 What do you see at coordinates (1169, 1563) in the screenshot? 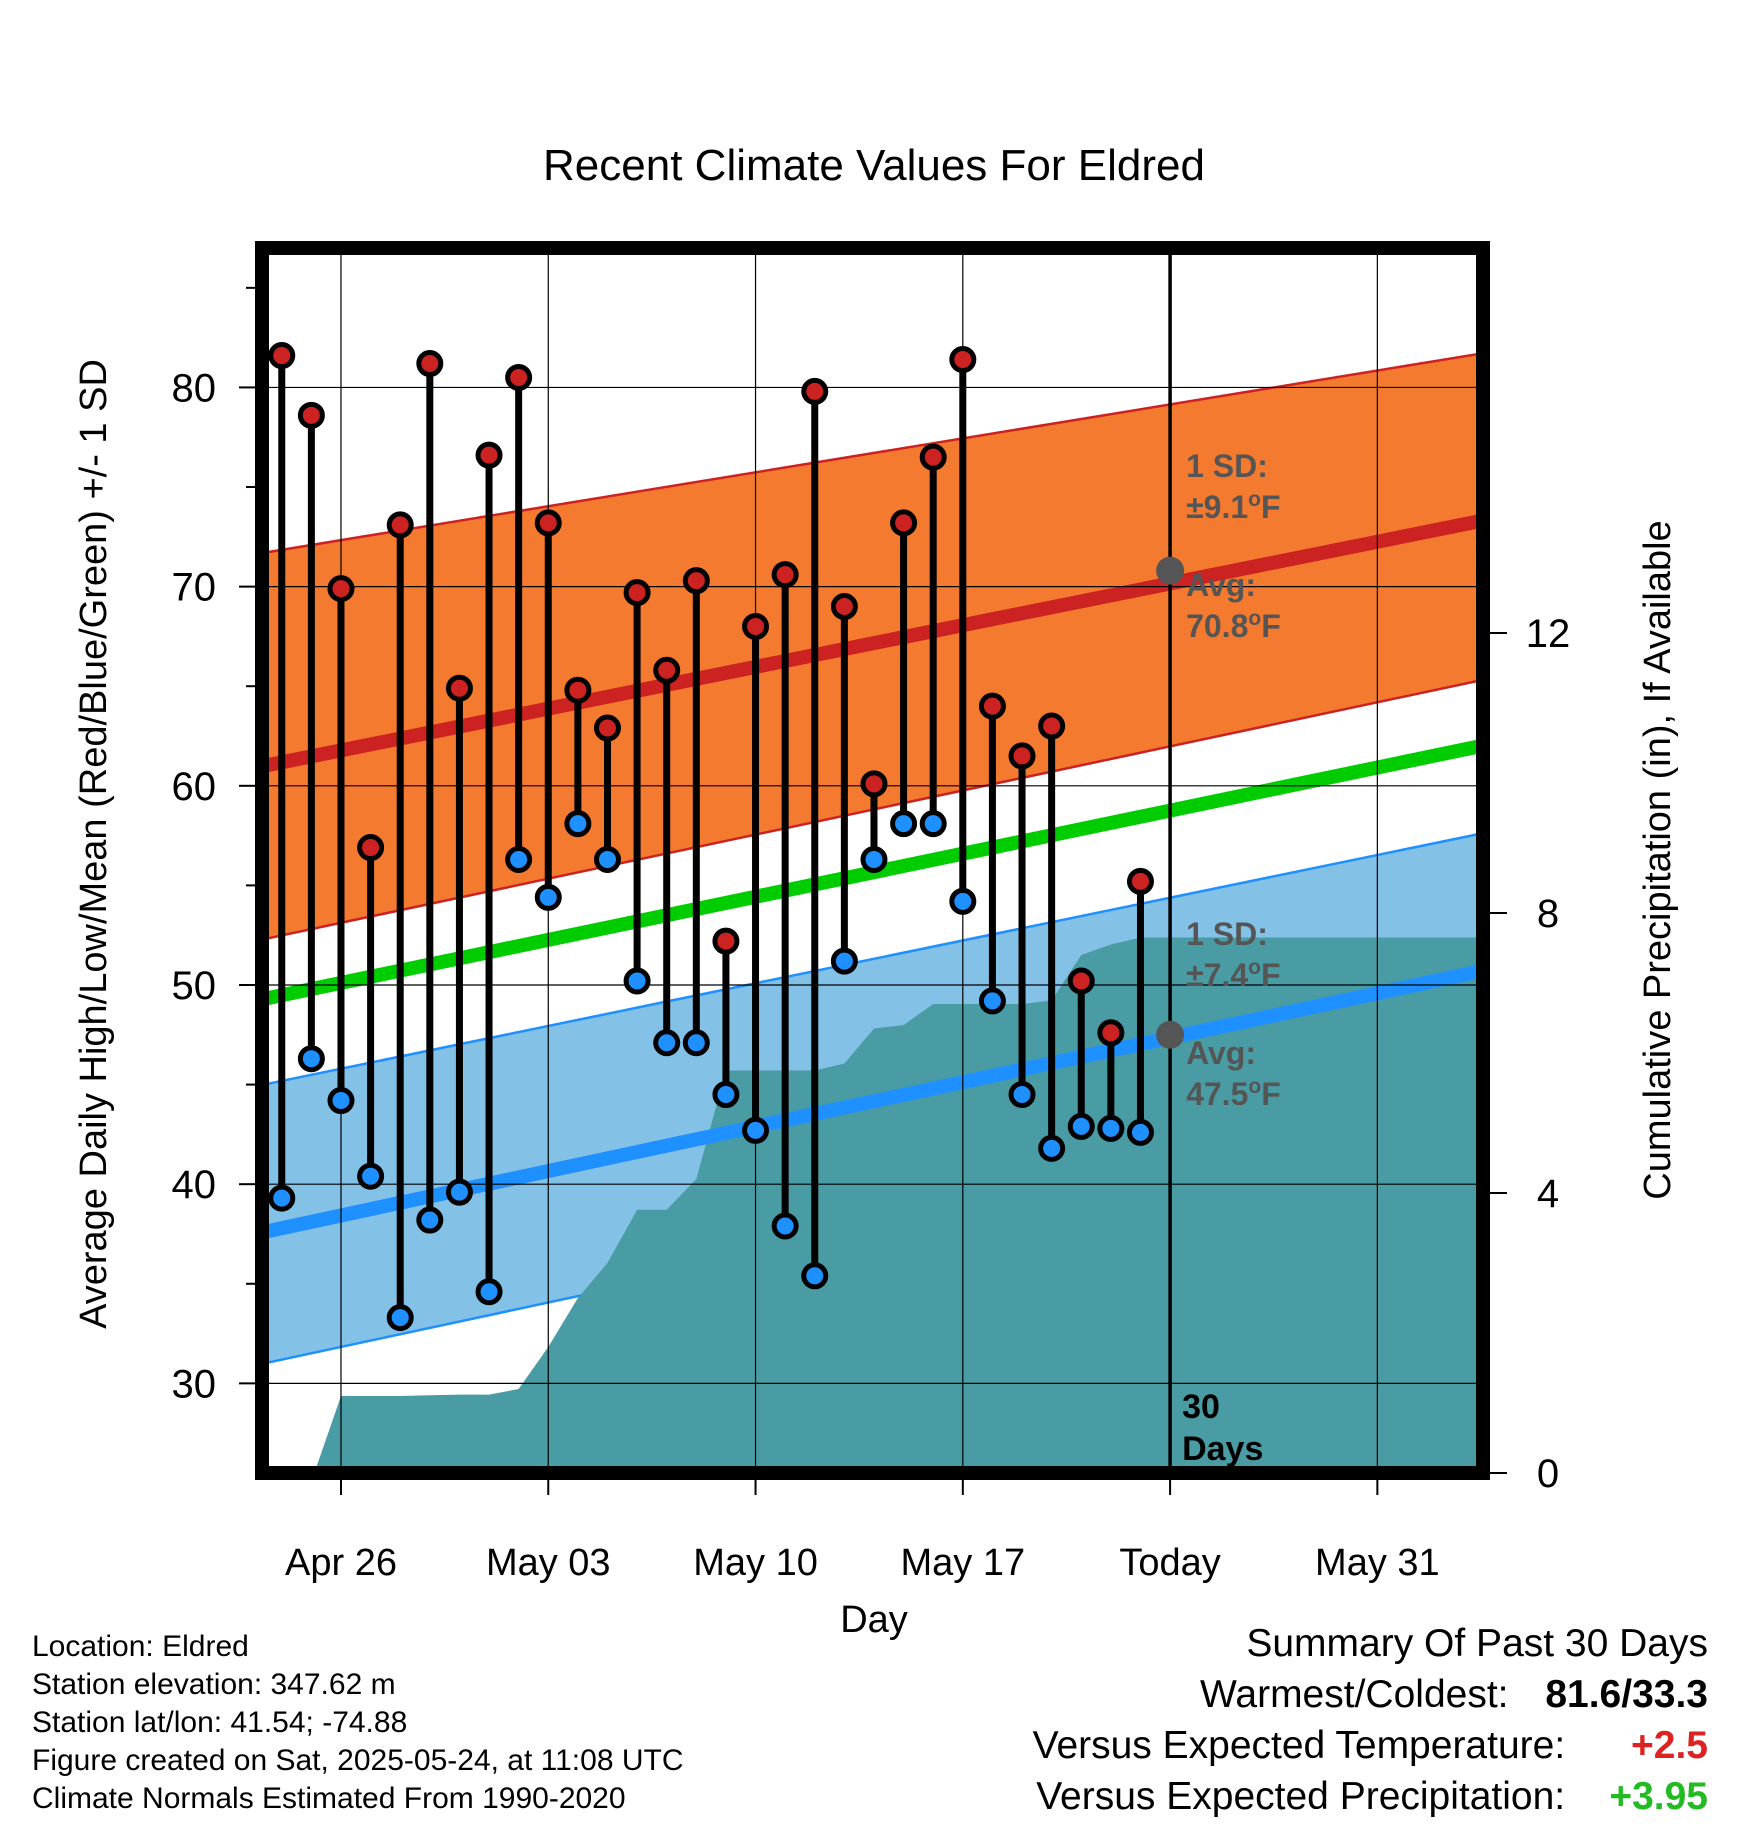
I see `x-tick-label: Today` at bounding box center [1169, 1563].